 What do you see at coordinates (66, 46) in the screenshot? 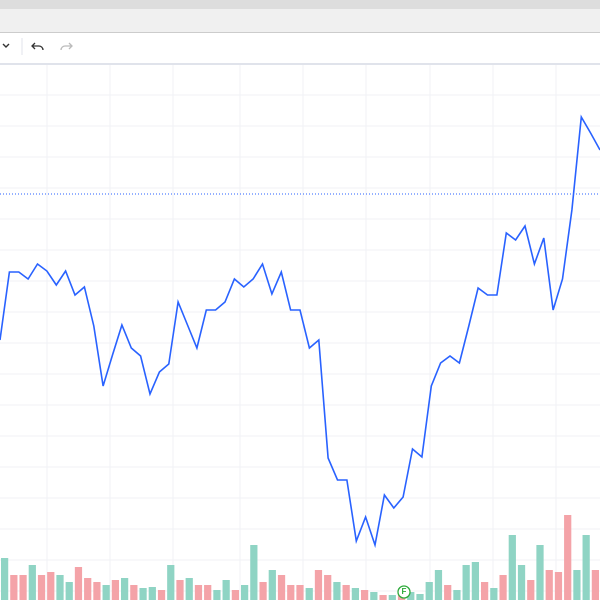
I see `redo-button` at bounding box center [66, 46].